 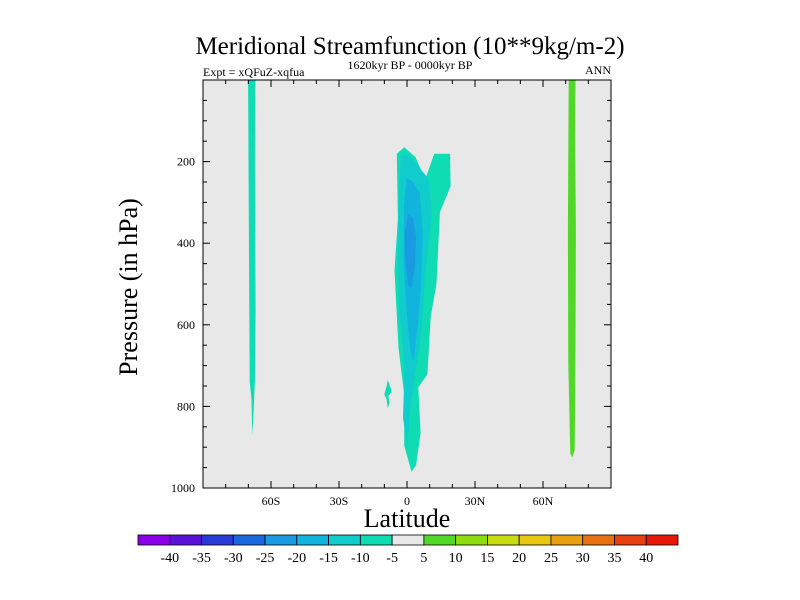 I want to click on colorbar-label: -10, so click(x=360, y=558).